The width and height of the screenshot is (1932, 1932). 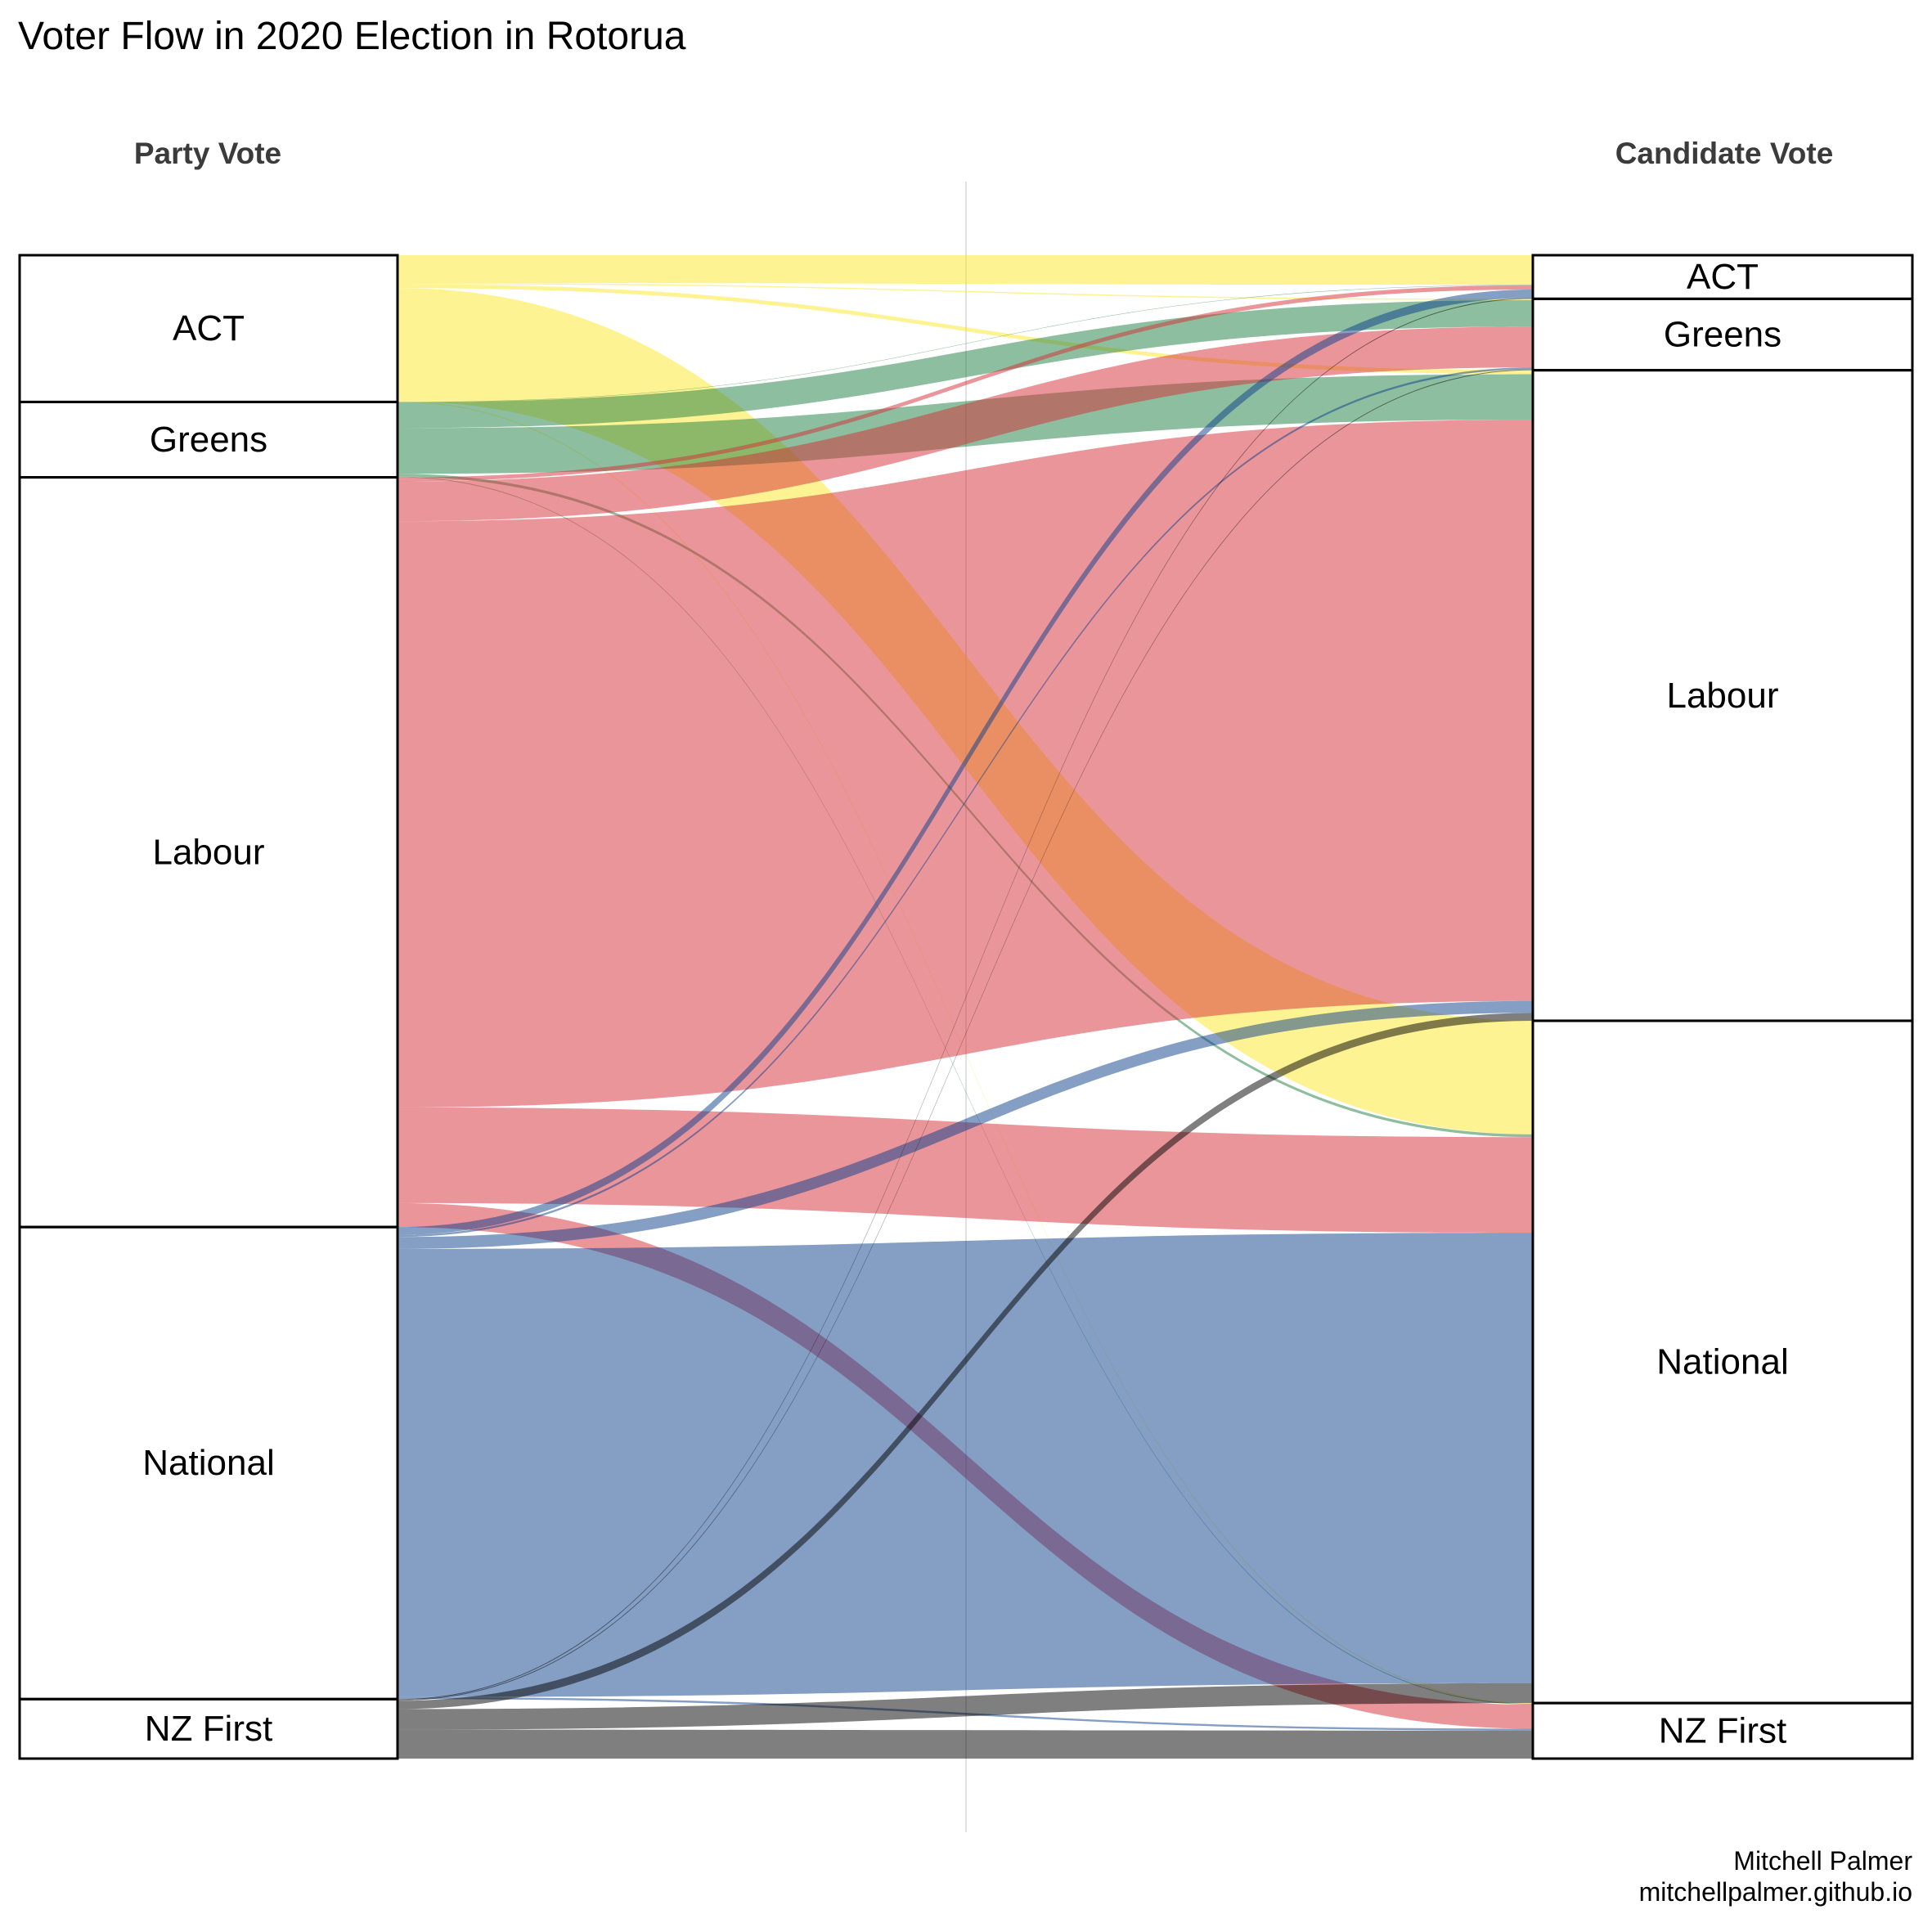 I want to click on right-node-label-nz-first: NZ First, so click(x=1723, y=1731).